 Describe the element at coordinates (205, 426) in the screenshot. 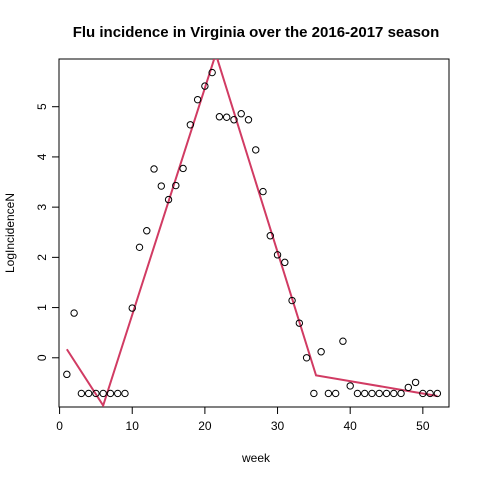

I see `x-tick-label: 20` at that location.